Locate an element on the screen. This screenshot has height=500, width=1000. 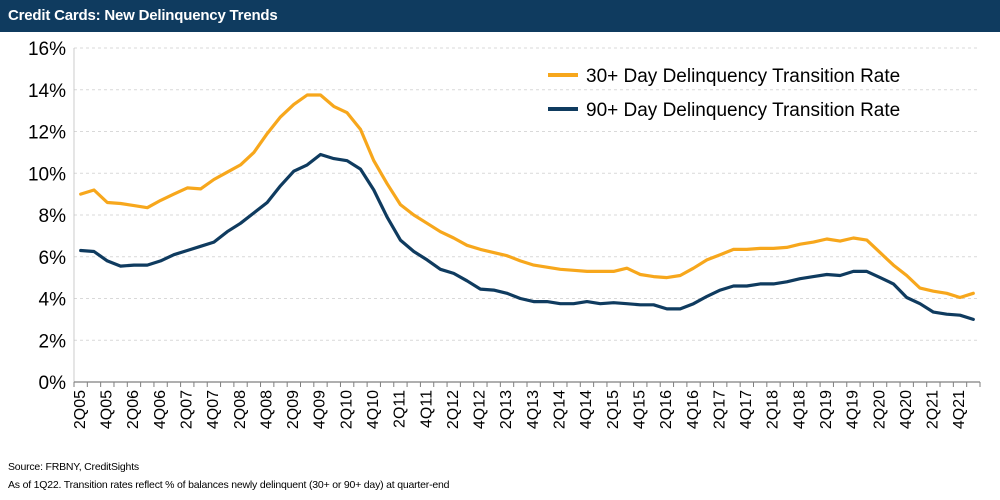
y-tick-label: 10% is located at coordinates (47, 174).